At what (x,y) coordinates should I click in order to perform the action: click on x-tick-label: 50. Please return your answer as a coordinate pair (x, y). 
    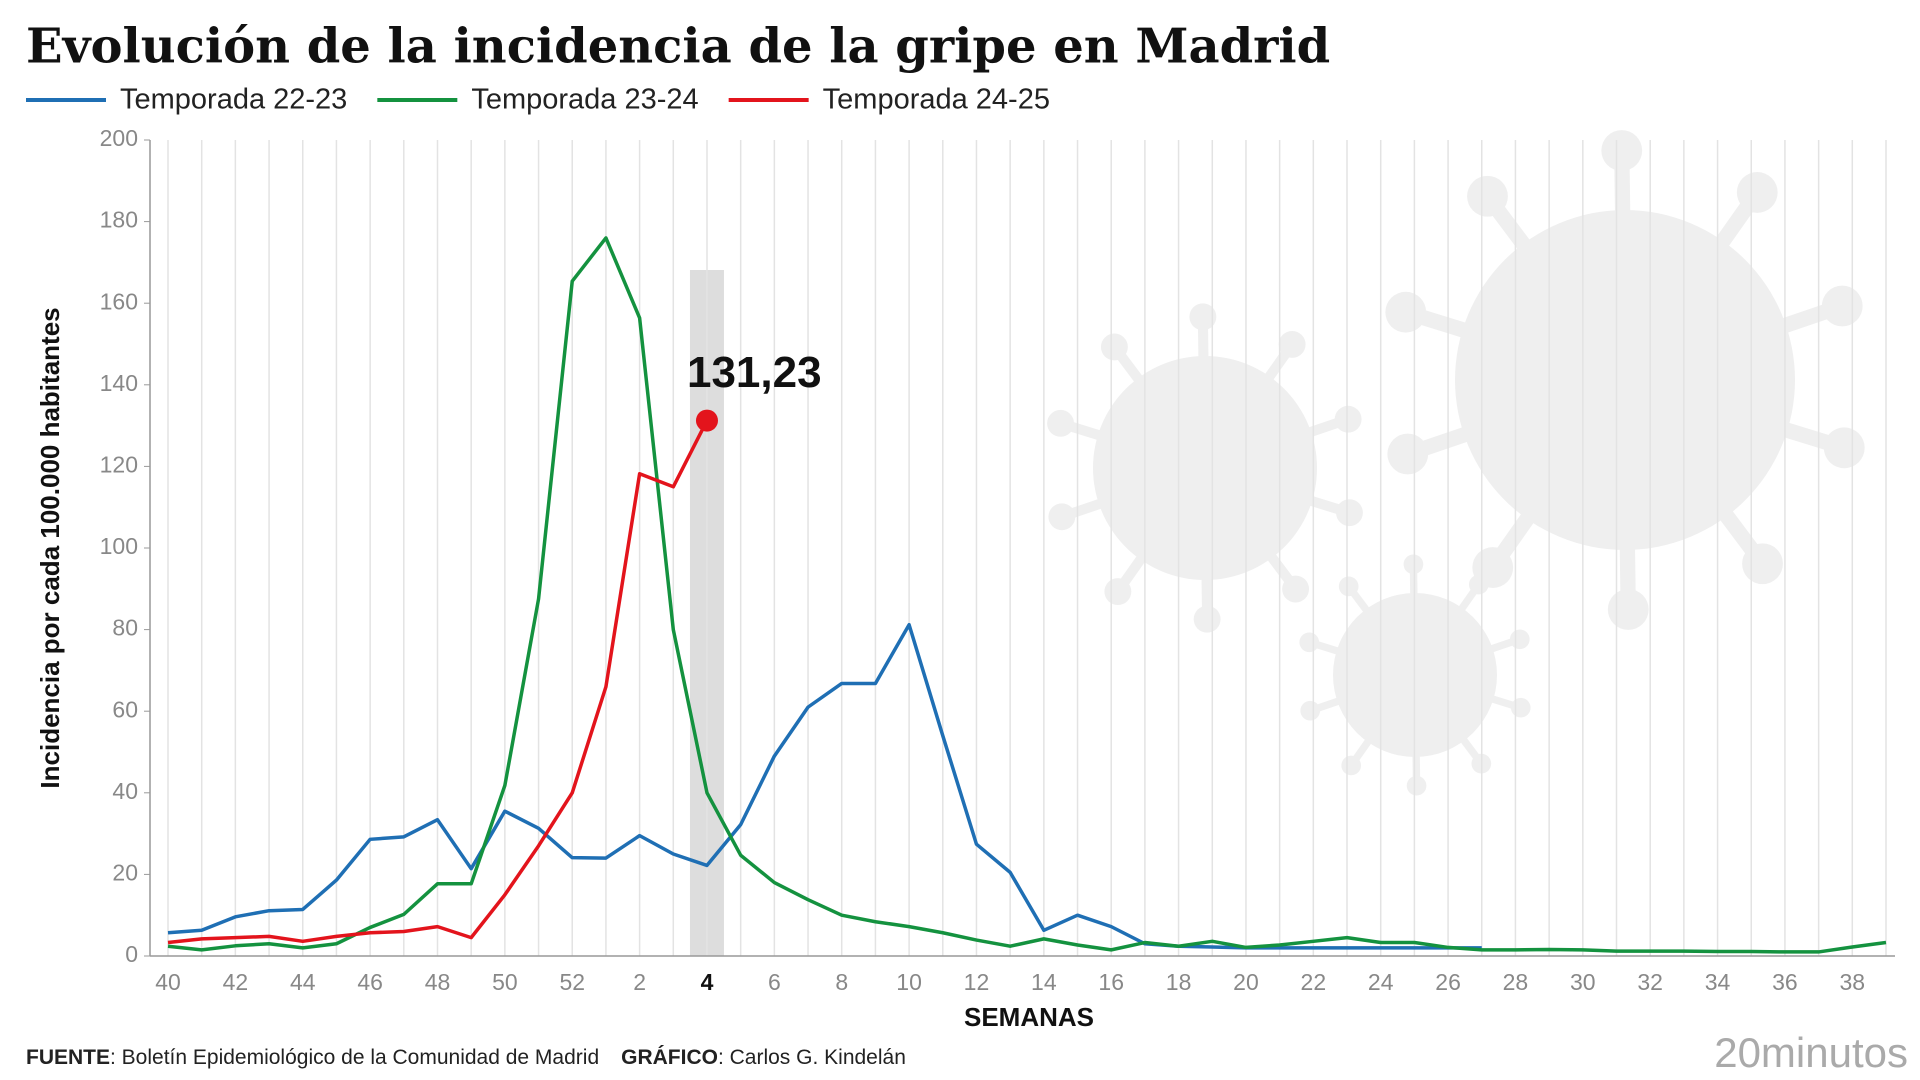
    Looking at the image, I should click on (505, 982).